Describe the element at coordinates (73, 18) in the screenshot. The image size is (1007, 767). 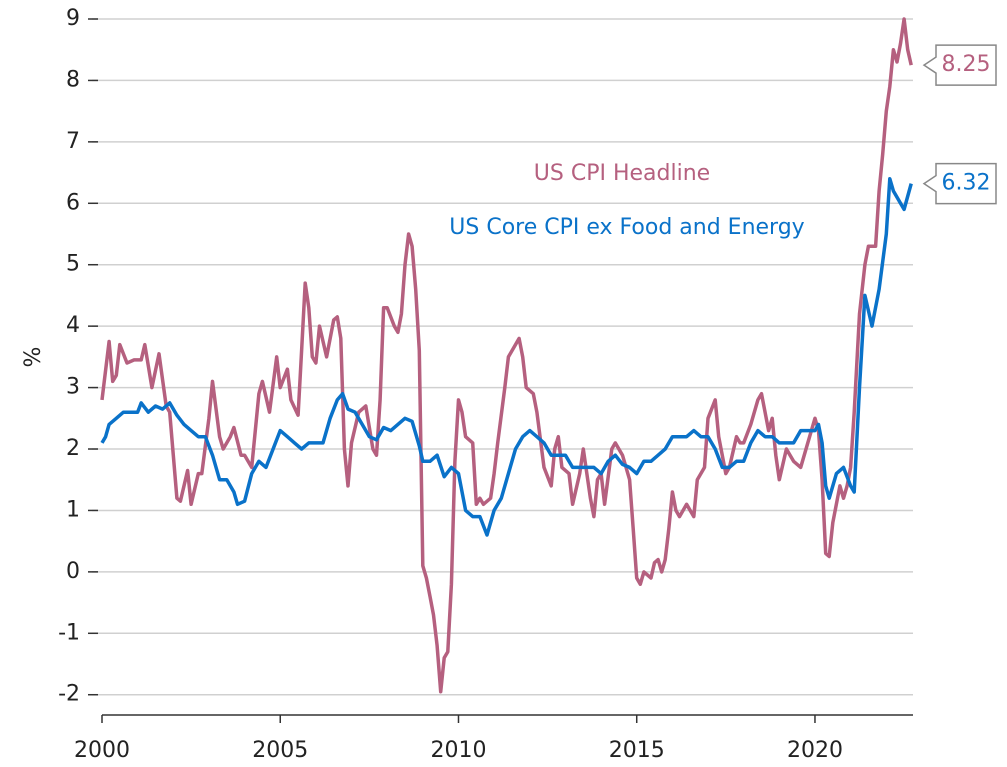
I see `y-tick-label: 9` at that location.